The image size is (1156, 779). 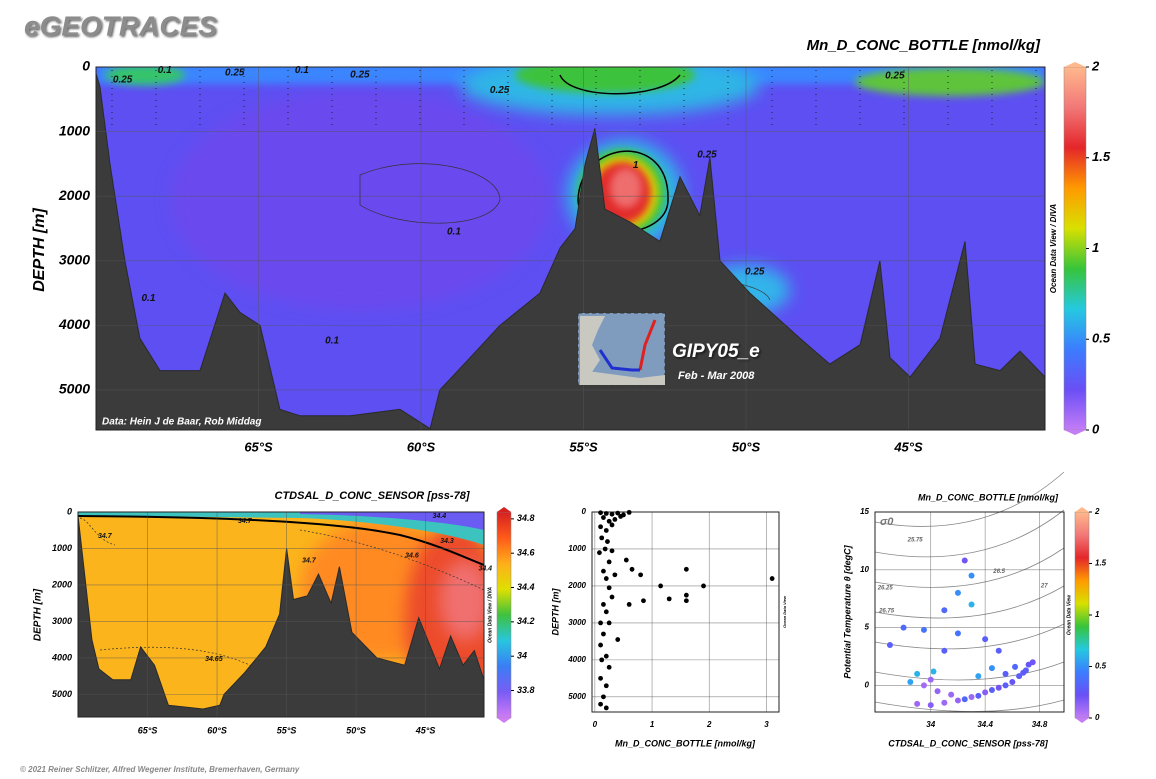 I want to click on density-label: 26.25, so click(x=885, y=588).